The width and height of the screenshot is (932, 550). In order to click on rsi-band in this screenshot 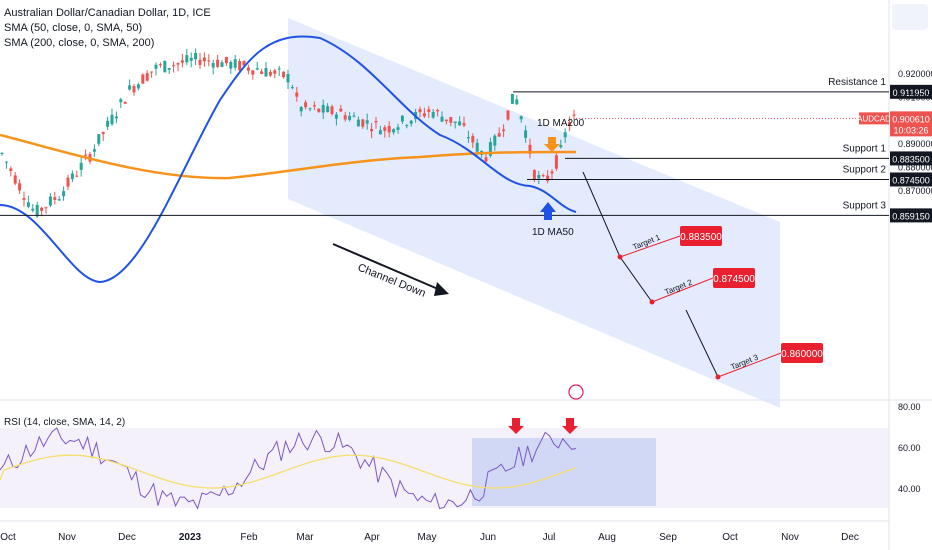, I will do `click(444, 468)`.